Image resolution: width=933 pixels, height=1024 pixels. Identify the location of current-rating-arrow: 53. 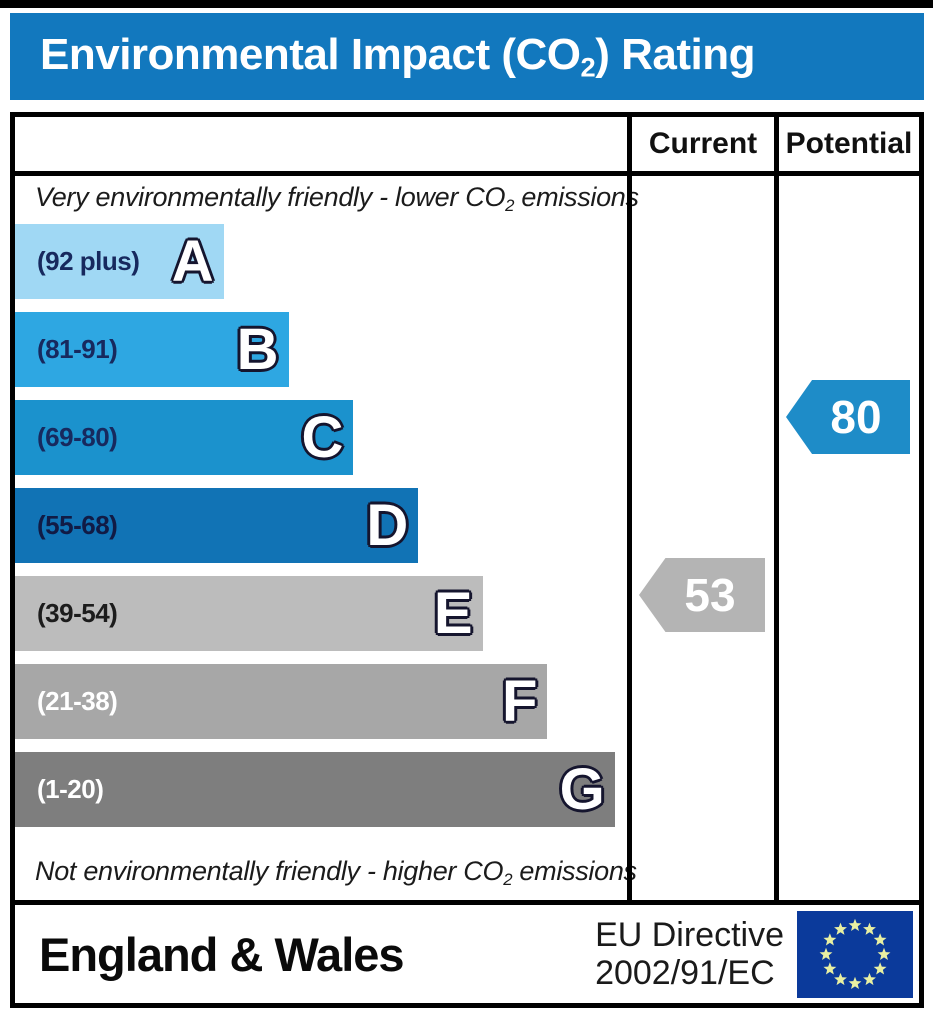
(702, 595).